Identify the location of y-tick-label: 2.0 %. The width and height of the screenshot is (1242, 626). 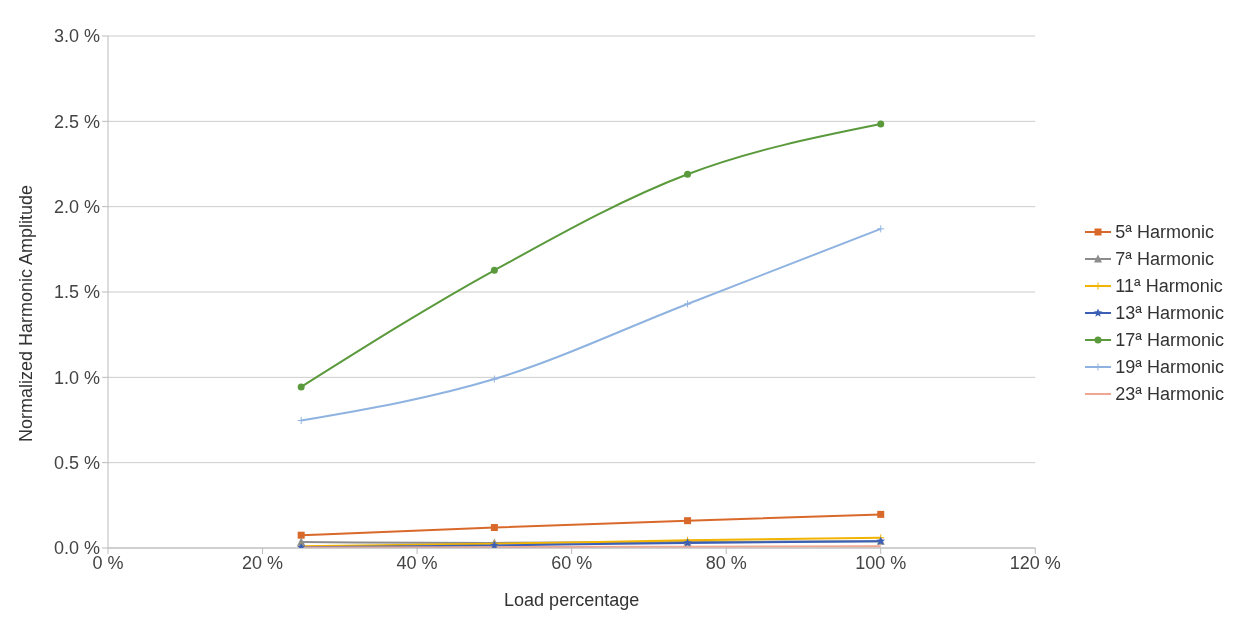
(76, 207).